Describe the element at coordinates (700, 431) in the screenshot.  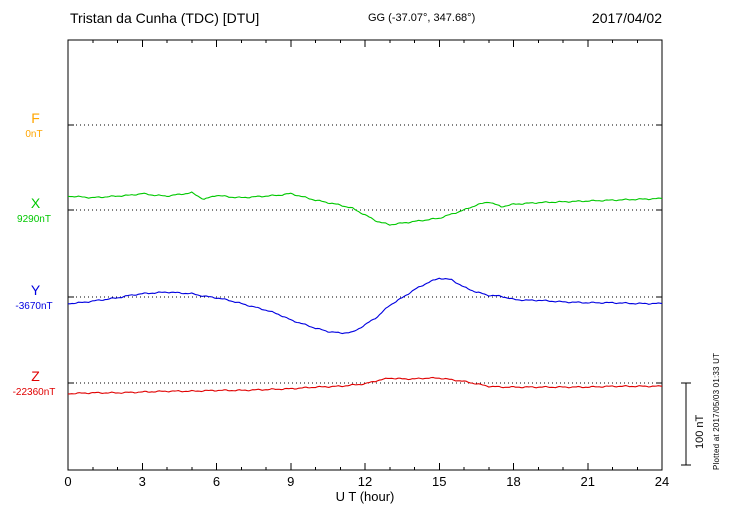
I see `scale-bar-label: 100 nT` at that location.